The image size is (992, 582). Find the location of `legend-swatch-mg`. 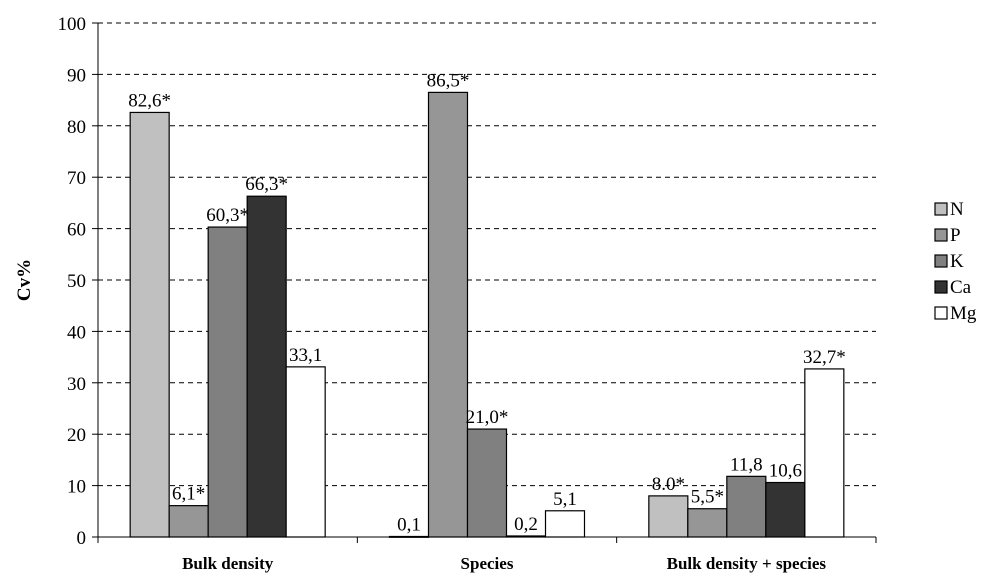

legend-swatch-mg is located at coordinates (941, 313).